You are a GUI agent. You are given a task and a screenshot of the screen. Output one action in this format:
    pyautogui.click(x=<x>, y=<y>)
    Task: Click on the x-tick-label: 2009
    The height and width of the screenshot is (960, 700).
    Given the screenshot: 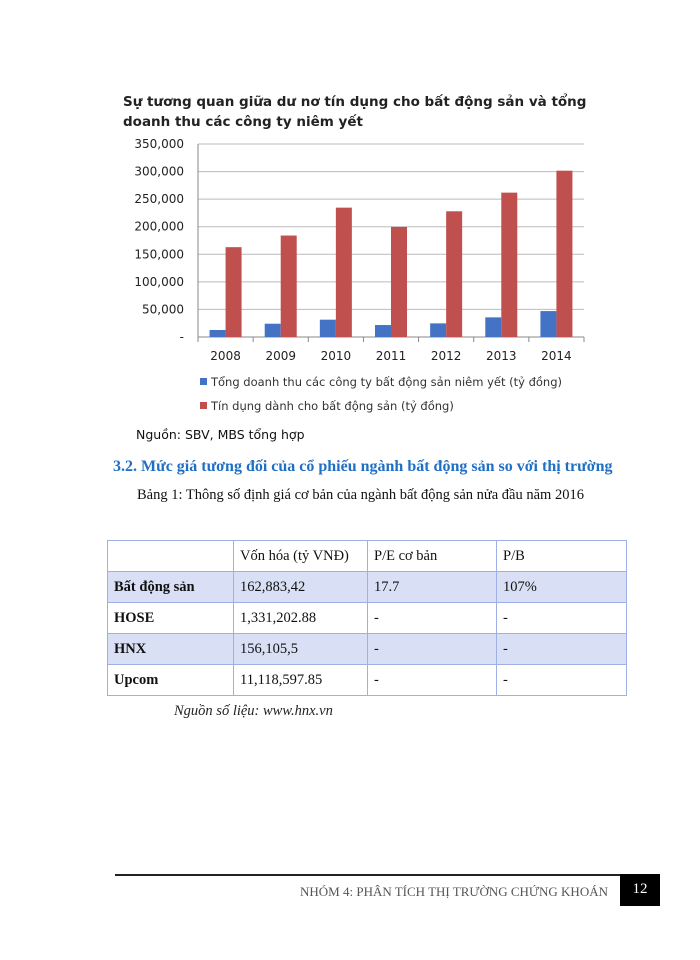 What is the action you would take?
    pyautogui.click(x=280, y=356)
    